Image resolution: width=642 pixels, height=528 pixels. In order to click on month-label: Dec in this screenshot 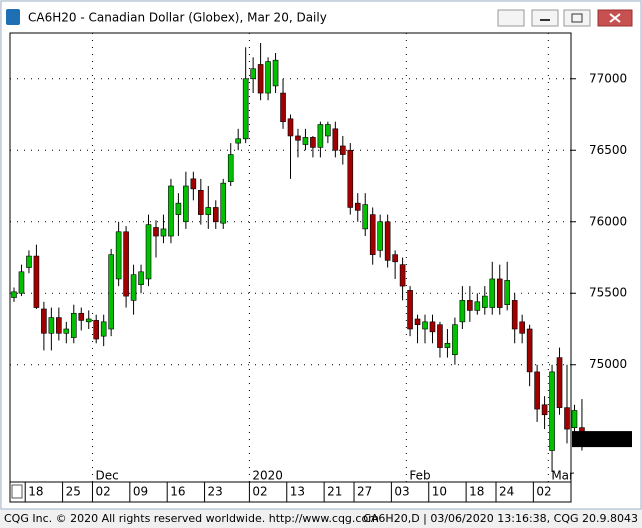, I will do `click(106, 476)`.